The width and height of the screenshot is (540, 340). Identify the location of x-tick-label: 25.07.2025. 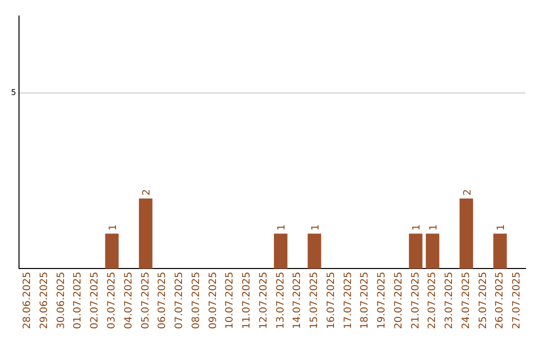
(483, 301).